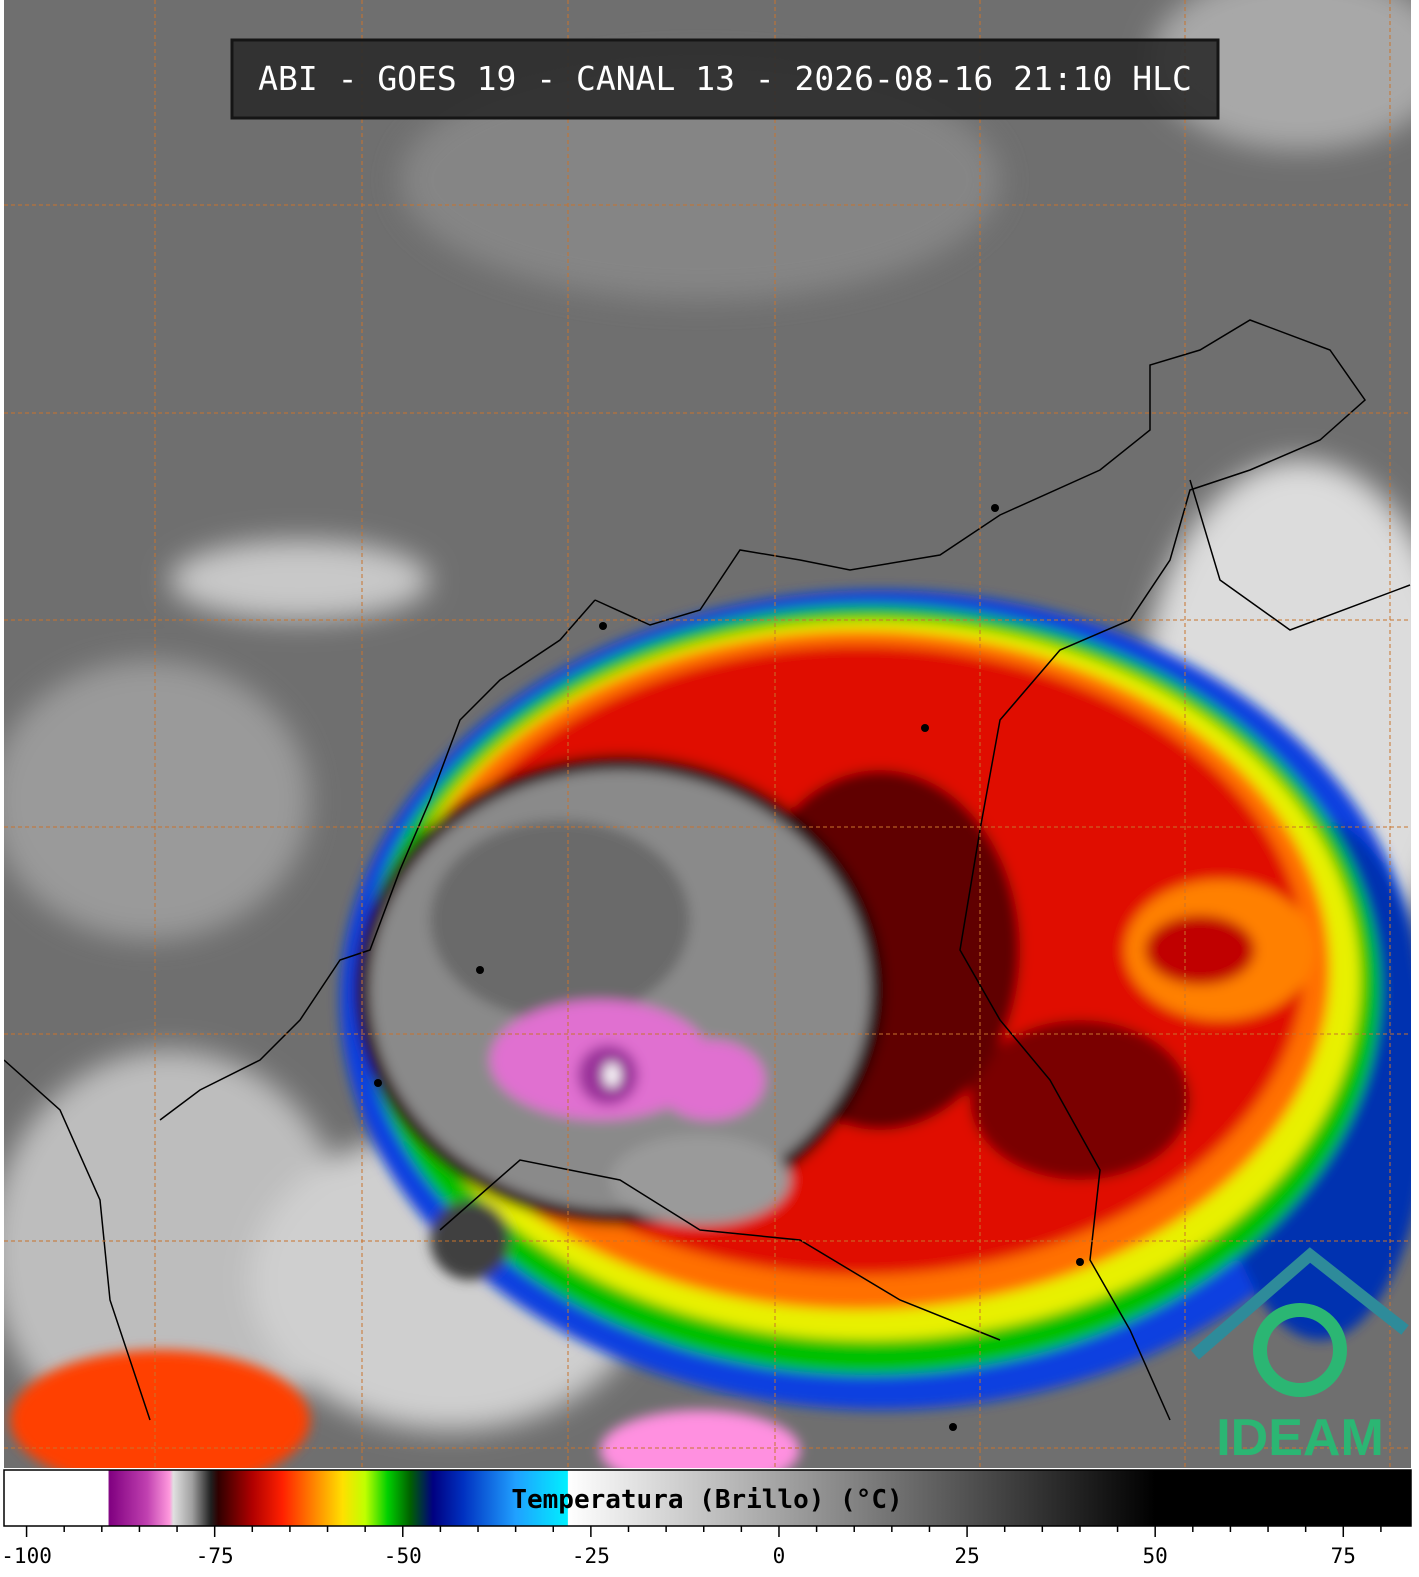 The height and width of the screenshot is (1577, 1419). I want to click on colorbar, so click(707, 1498).